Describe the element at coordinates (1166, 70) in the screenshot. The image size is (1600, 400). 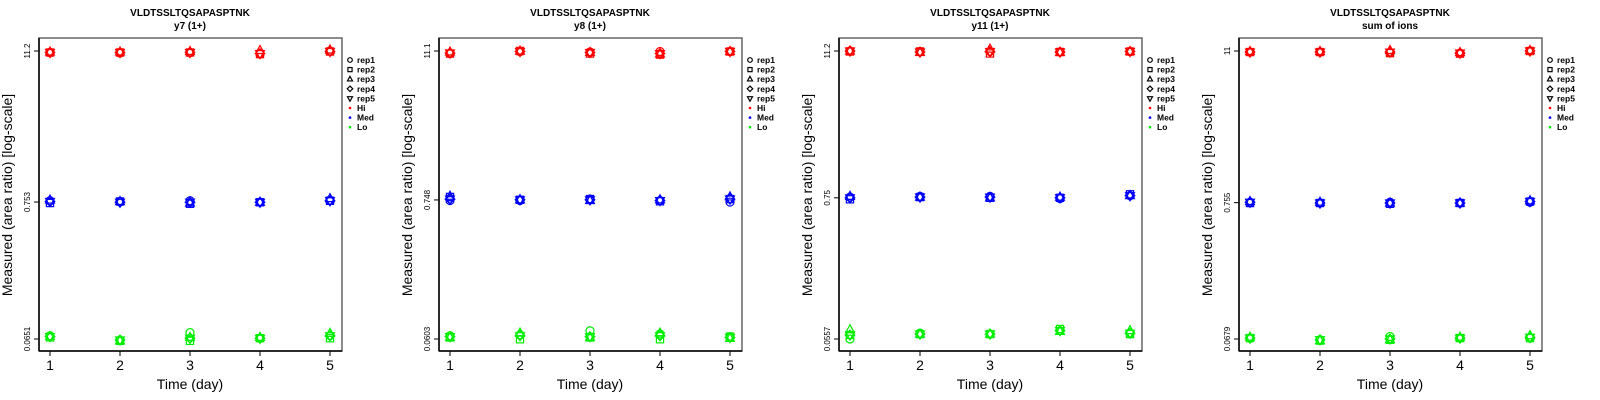
I see `legend-label: rep2` at that location.